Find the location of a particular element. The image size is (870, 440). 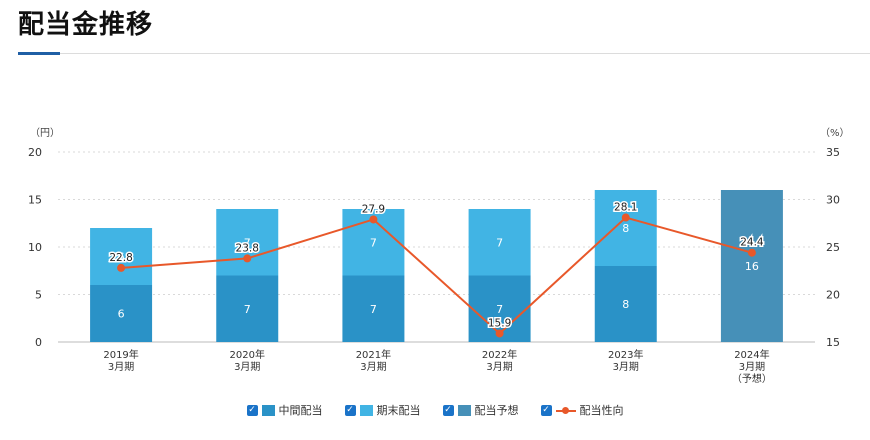

y-left-tick-label: 20 is located at coordinates (35, 152).